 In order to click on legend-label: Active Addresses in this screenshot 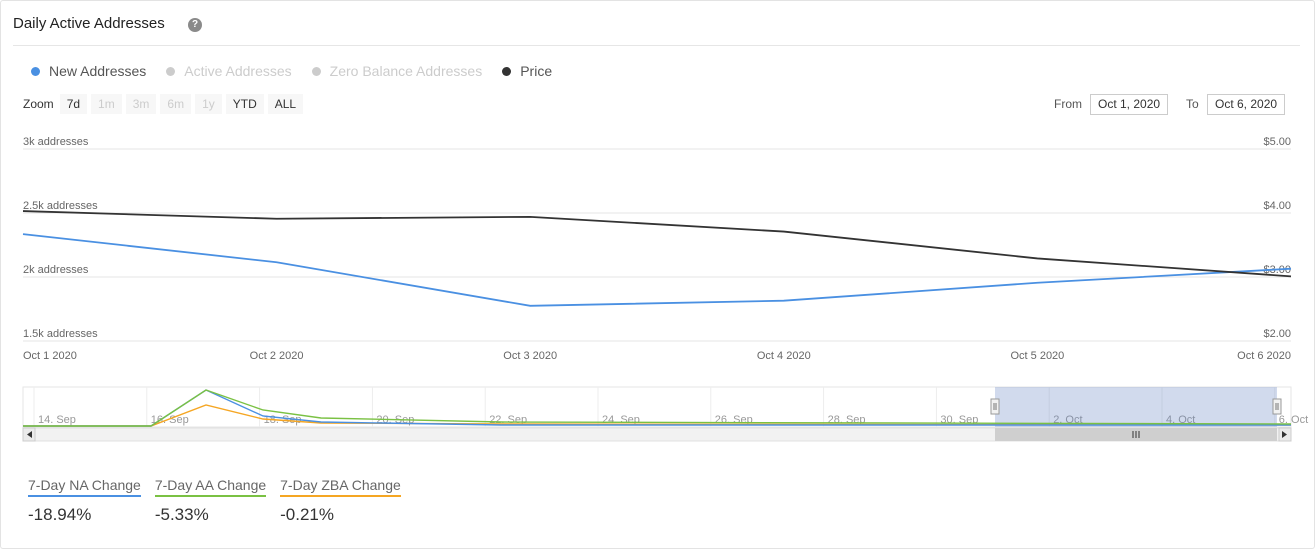, I will do `click(238, 71)`.